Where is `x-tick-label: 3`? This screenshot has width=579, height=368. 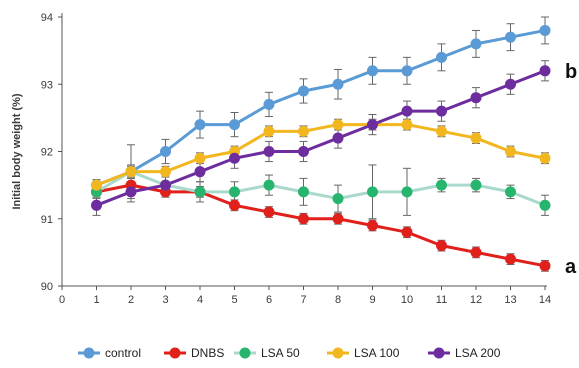 x-tick-label: 3 is located at coordinates (165, 300).